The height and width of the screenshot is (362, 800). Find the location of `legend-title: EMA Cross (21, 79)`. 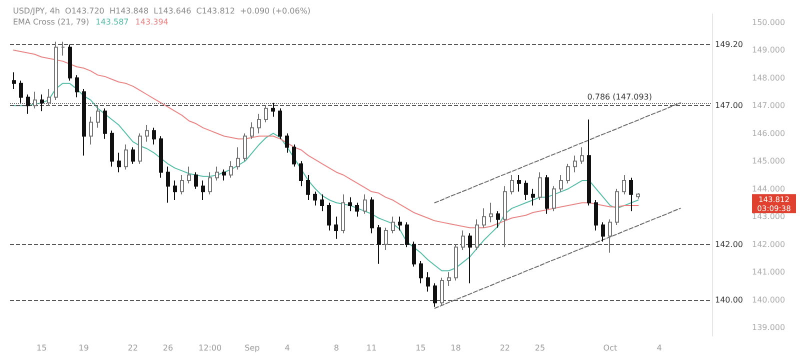

legend-title: EMA Cross (21, 79) is located at coordinates (51, 22).